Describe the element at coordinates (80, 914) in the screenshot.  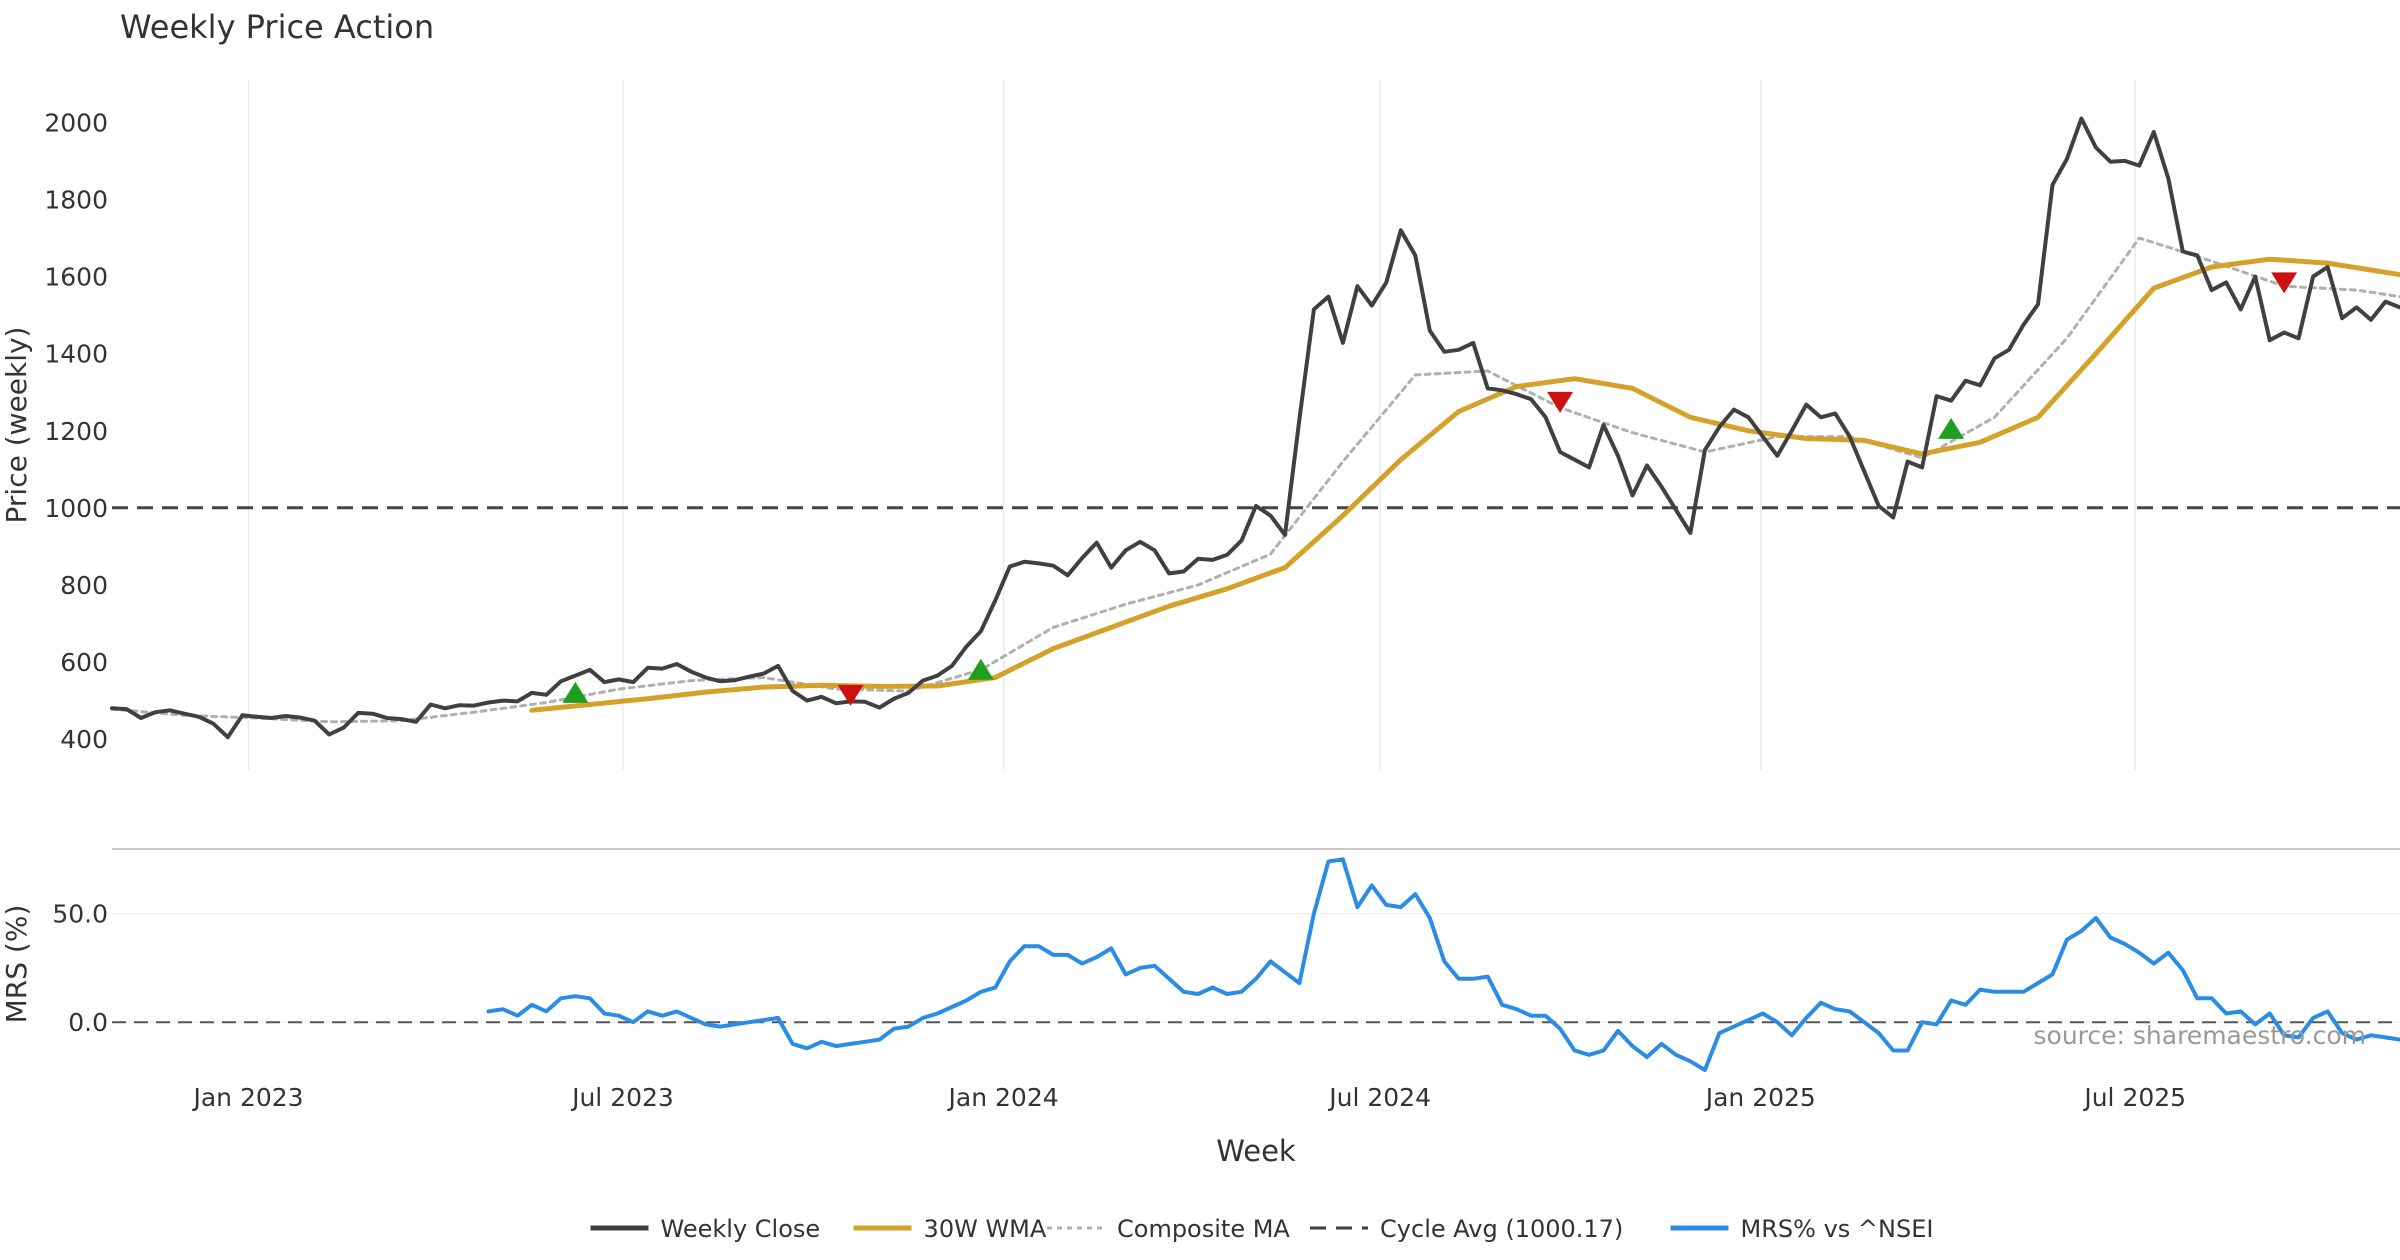
I see `mrs-y-tick-1: 50.0` at that location.